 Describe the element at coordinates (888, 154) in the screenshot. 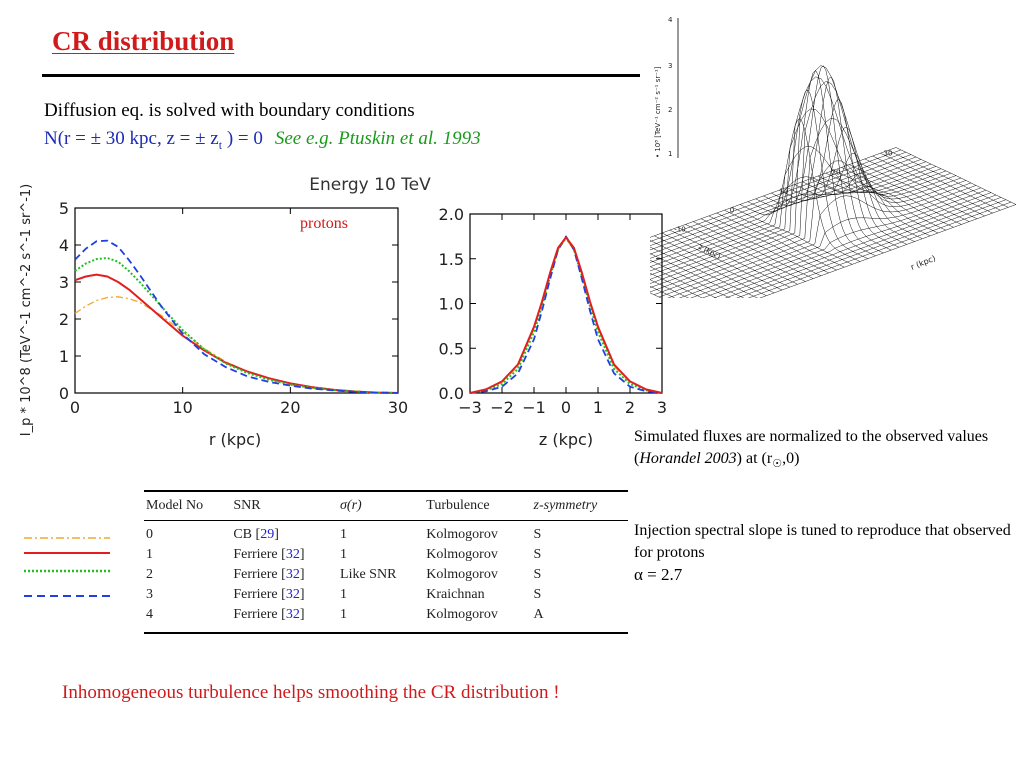

I see `surface-r-tick: 30` at that location.